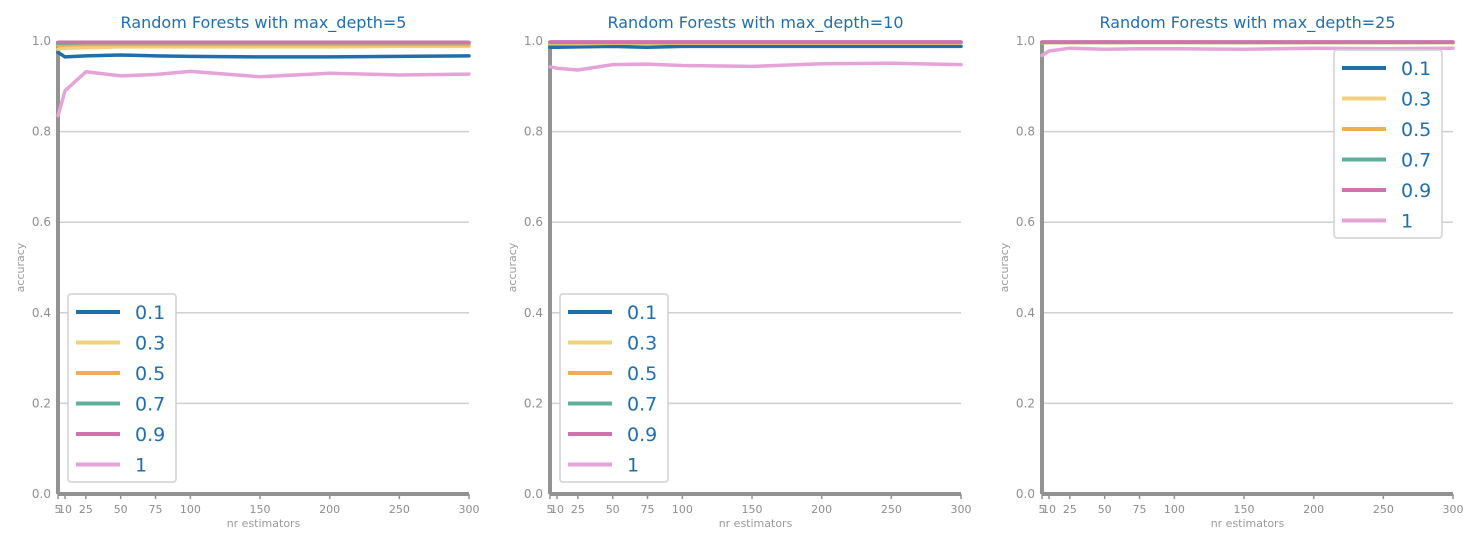 The image size is (1479, 544). Describe the element at coordinates (1247, 23) in the screenshot. I see `chart-title: Random Forests with max_depth=25` at that location.